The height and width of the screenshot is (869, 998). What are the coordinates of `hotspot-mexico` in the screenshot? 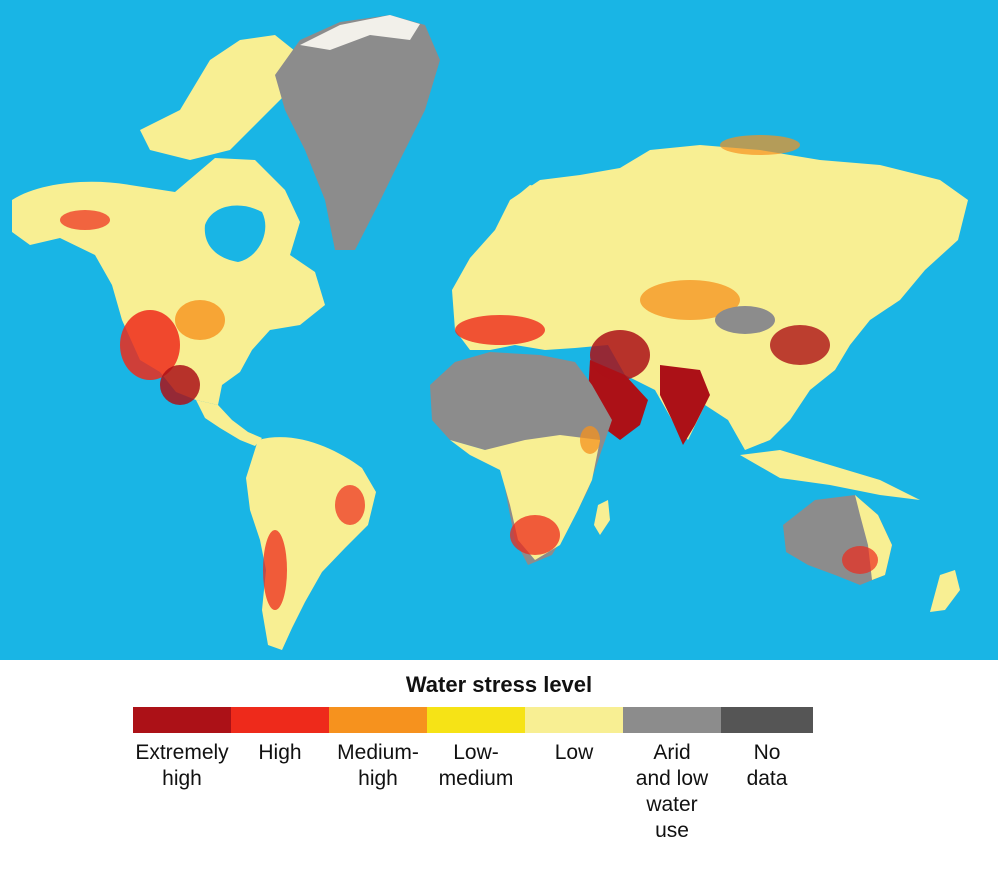 It's located at (180, 385).